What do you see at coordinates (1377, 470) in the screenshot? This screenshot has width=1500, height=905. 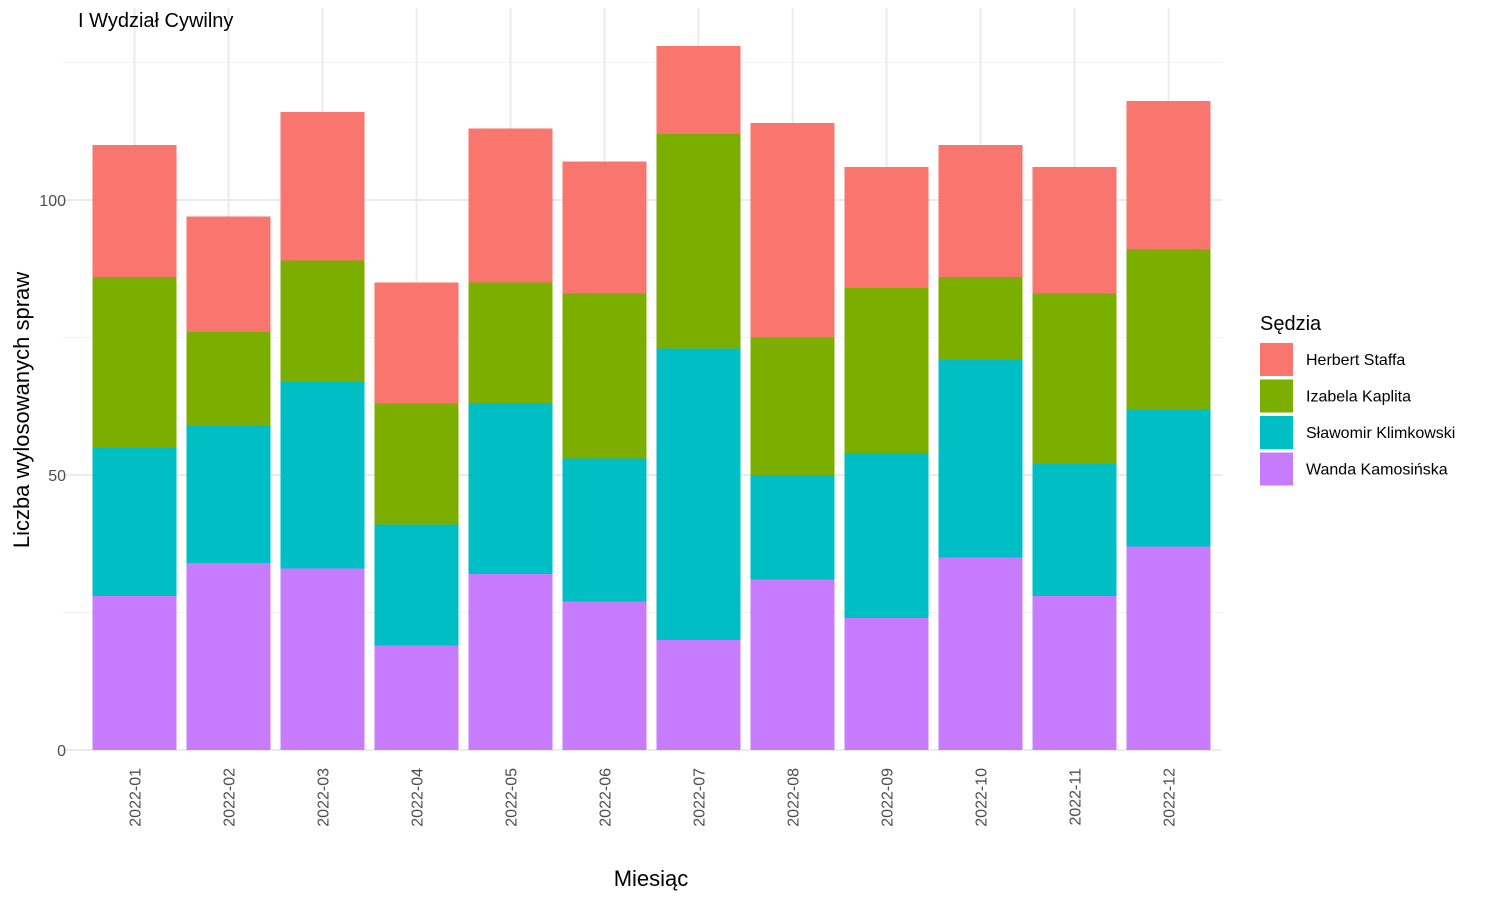 I see `legend-label-3: Wanda Kamosińska` at bounding box center [1377, 470].